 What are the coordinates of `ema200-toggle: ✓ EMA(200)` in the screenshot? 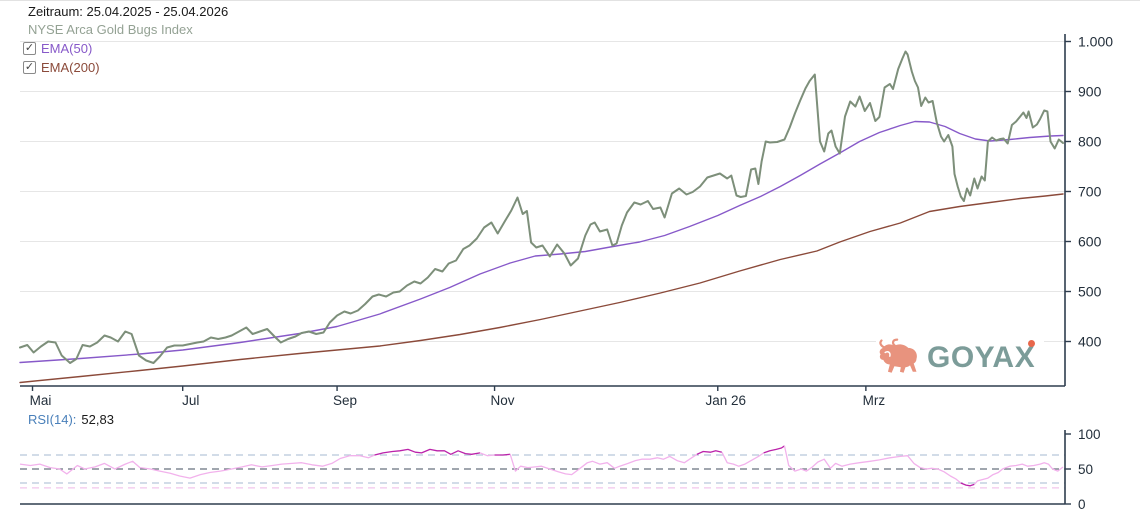 It's located at (61, 67).